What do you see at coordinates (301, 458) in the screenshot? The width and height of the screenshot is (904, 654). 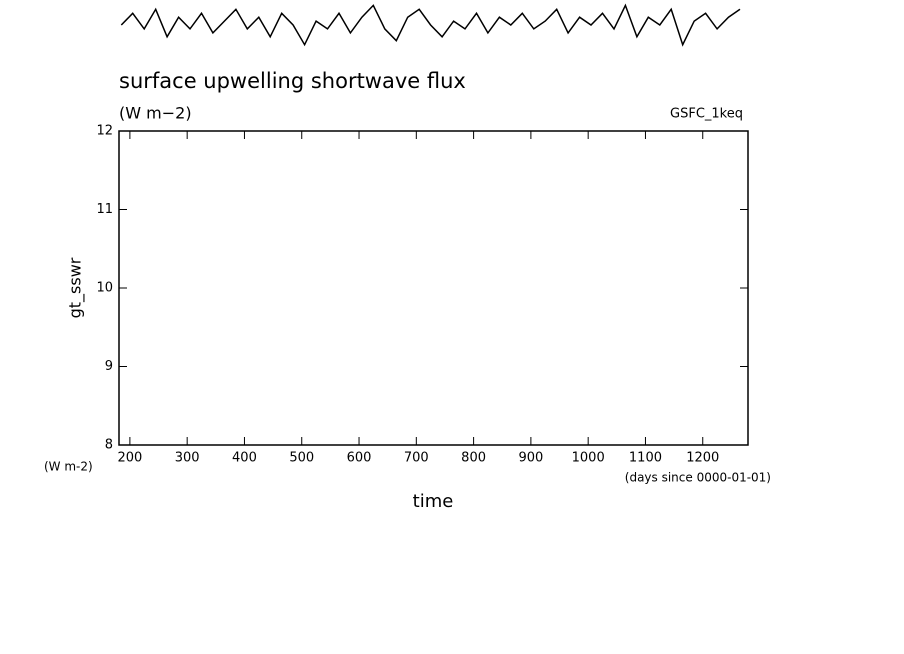 I see `x-tick-label: 500` at bounding box center [301, 458].